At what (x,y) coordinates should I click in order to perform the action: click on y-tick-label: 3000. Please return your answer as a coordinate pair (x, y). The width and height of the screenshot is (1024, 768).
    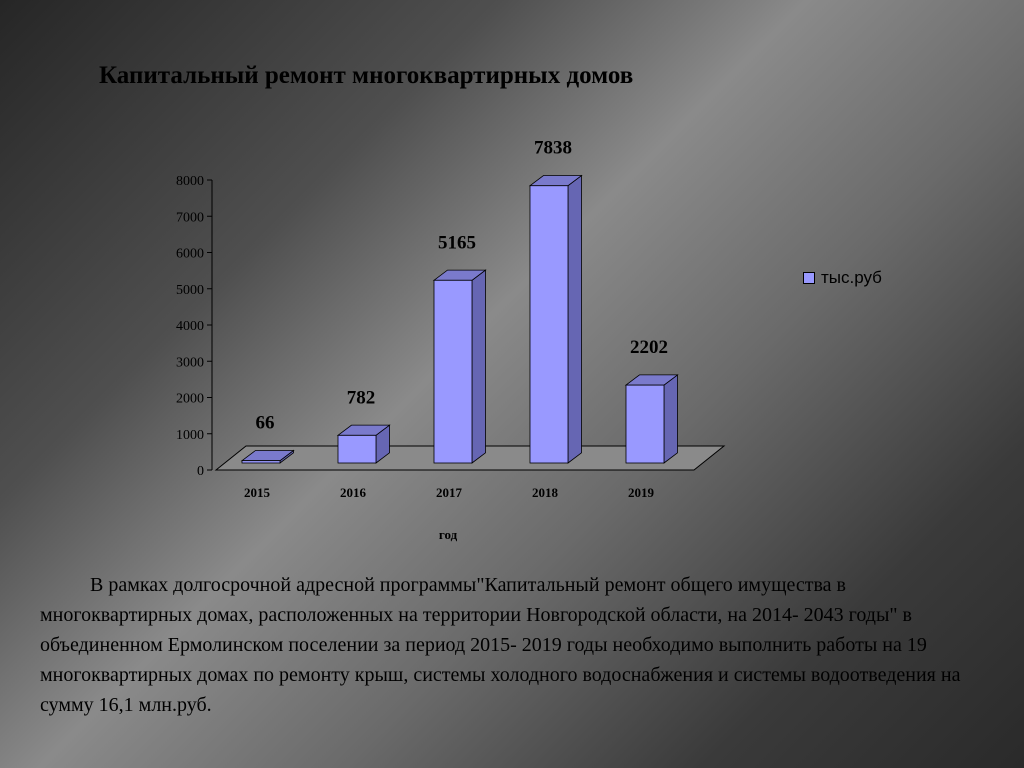
    Looking at the image, I should click on (190, 362).